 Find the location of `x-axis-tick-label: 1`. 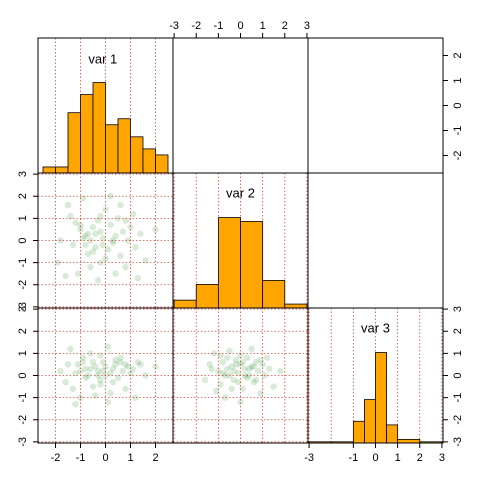

x-axis-tick-label: 1 is located at coordinates (130, 458).